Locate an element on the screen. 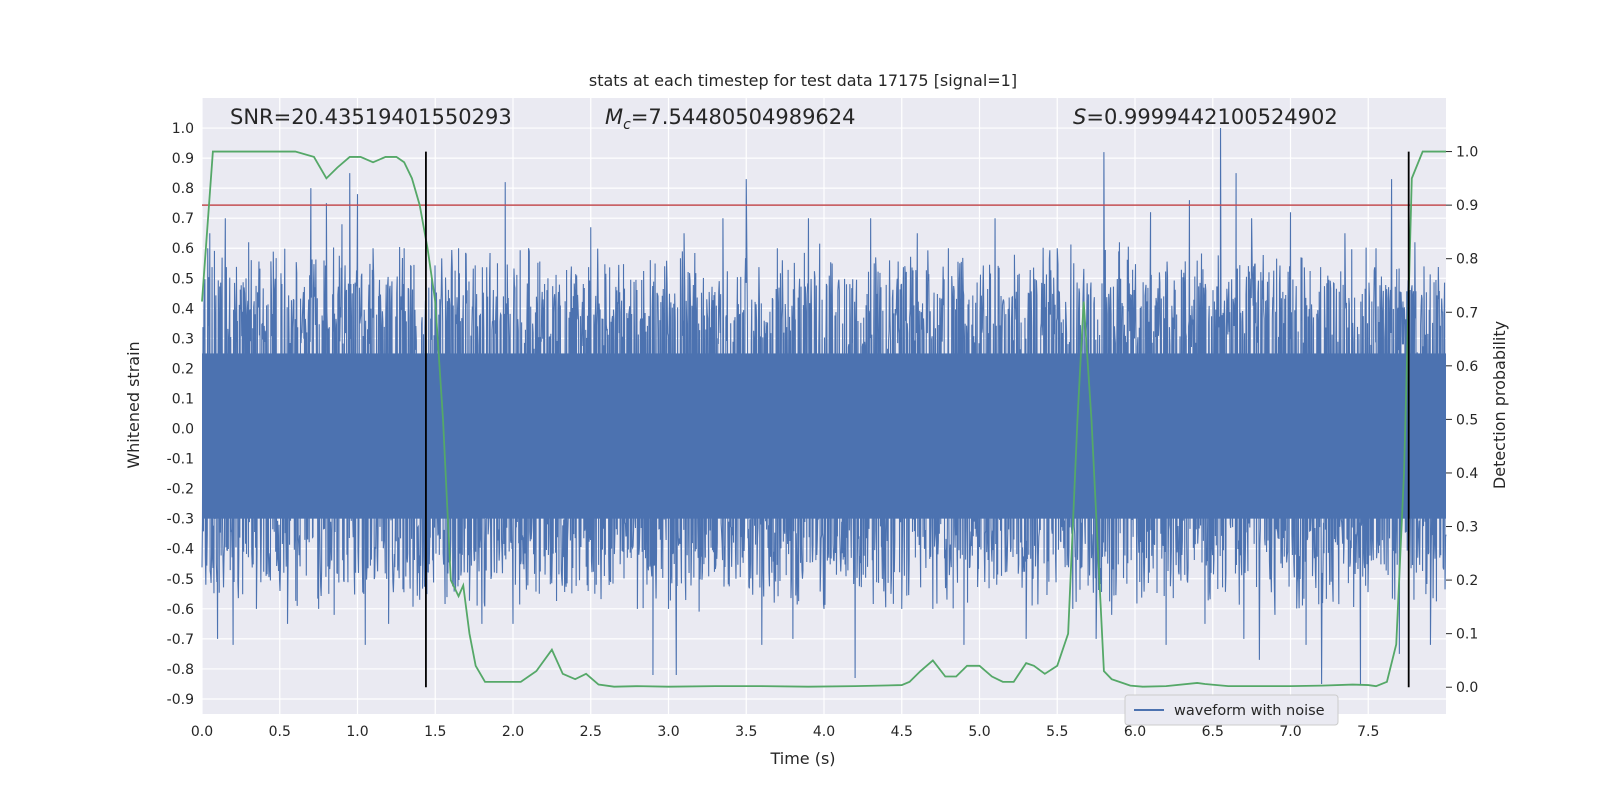 The height and width of the screenshot is (800, 1600). x-axis-label: Time (s) is located at coordinates (802, 758).